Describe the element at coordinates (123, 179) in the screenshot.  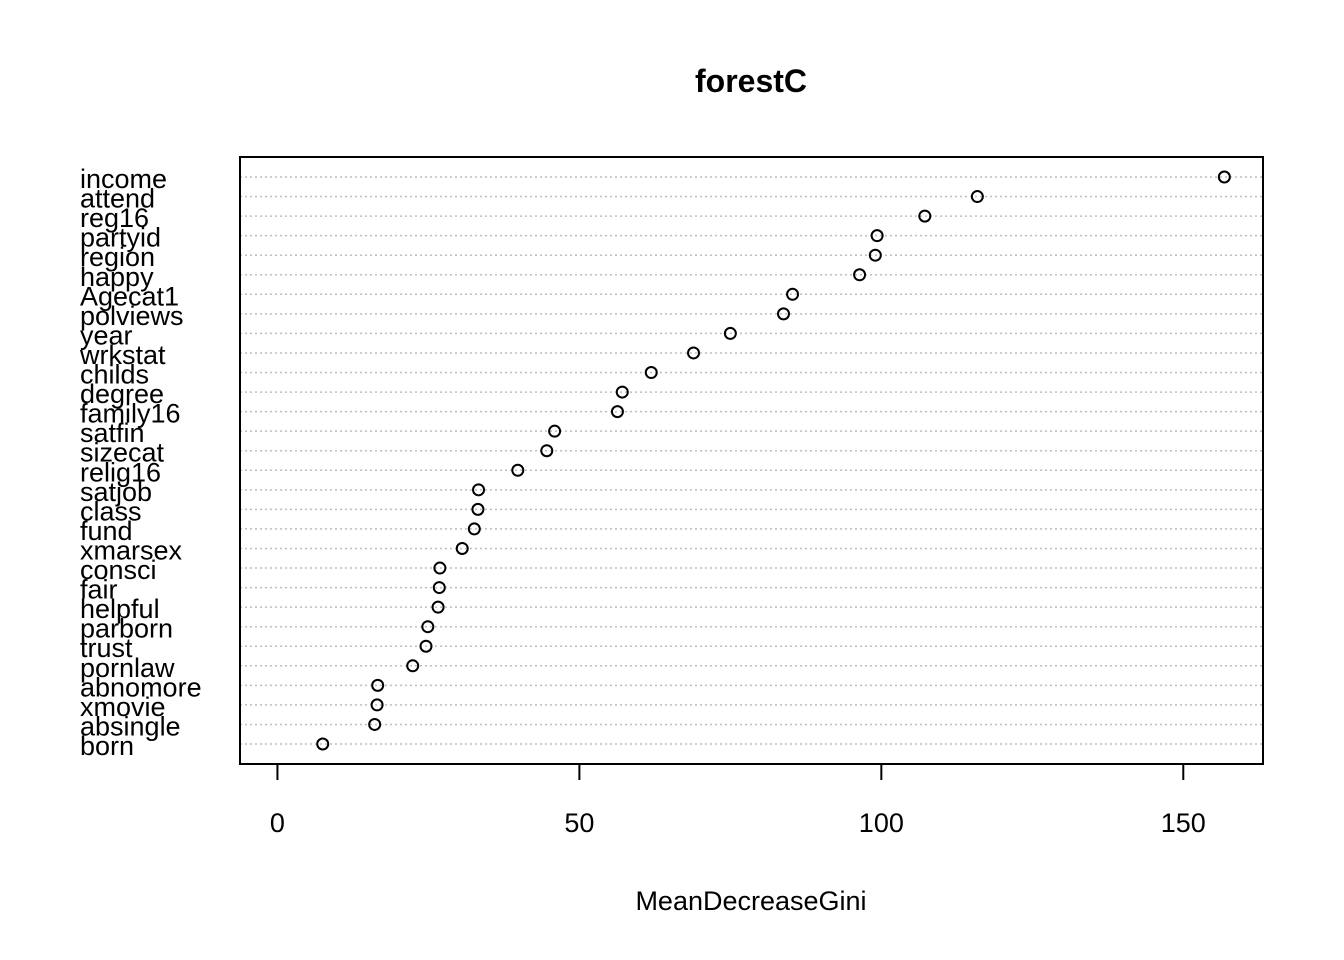
I see `y-tick-label: income` at that location.